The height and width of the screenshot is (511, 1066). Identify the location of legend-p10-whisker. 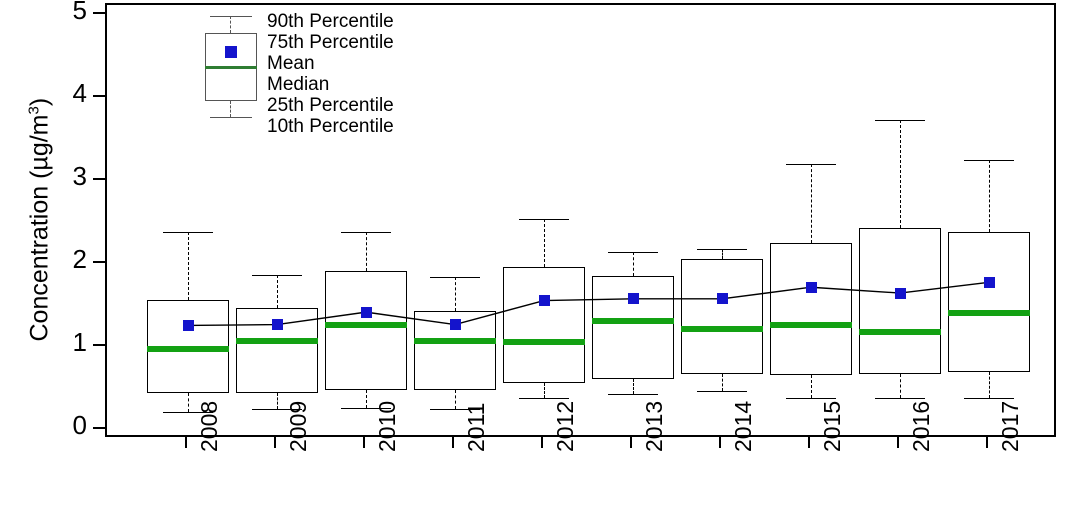
(230, 109).